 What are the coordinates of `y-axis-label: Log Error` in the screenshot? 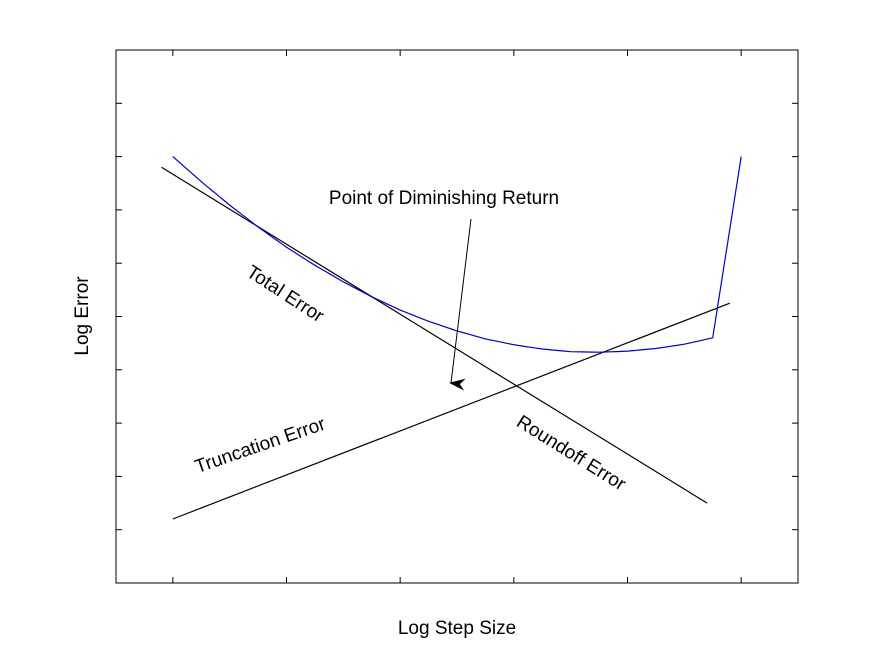 It's located at (82, 316).